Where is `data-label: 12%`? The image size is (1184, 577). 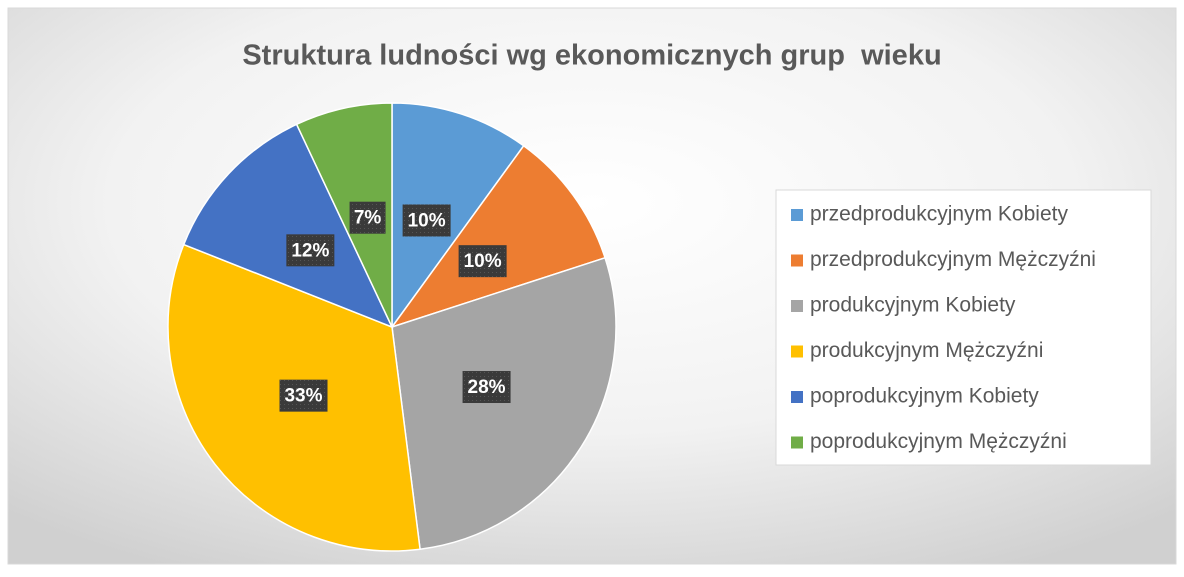 data-label: 12% is located at coordinates (310, 250).